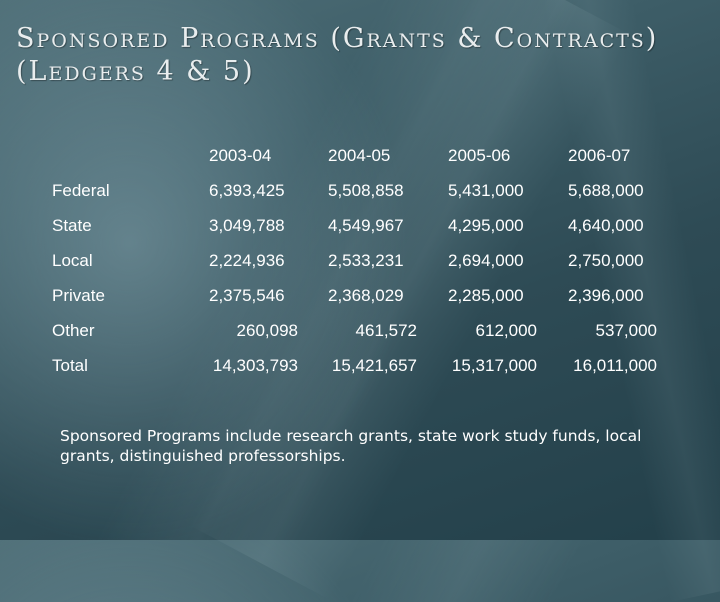 The width and height of the screenshot is (720, 602). Describe the element at coordinates (72, 260) in the screenshot. I see `row-label: Local` at that location.